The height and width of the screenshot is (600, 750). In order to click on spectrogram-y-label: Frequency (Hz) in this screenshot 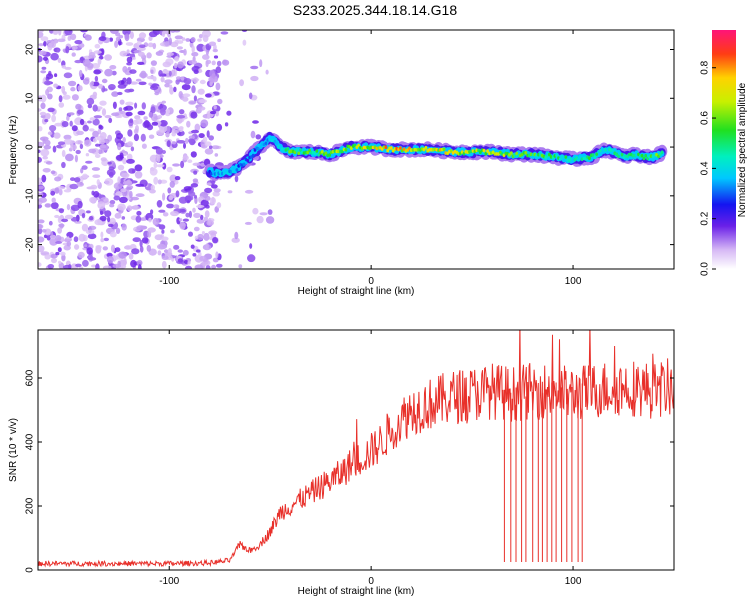, I will do `click(13, 150)`.